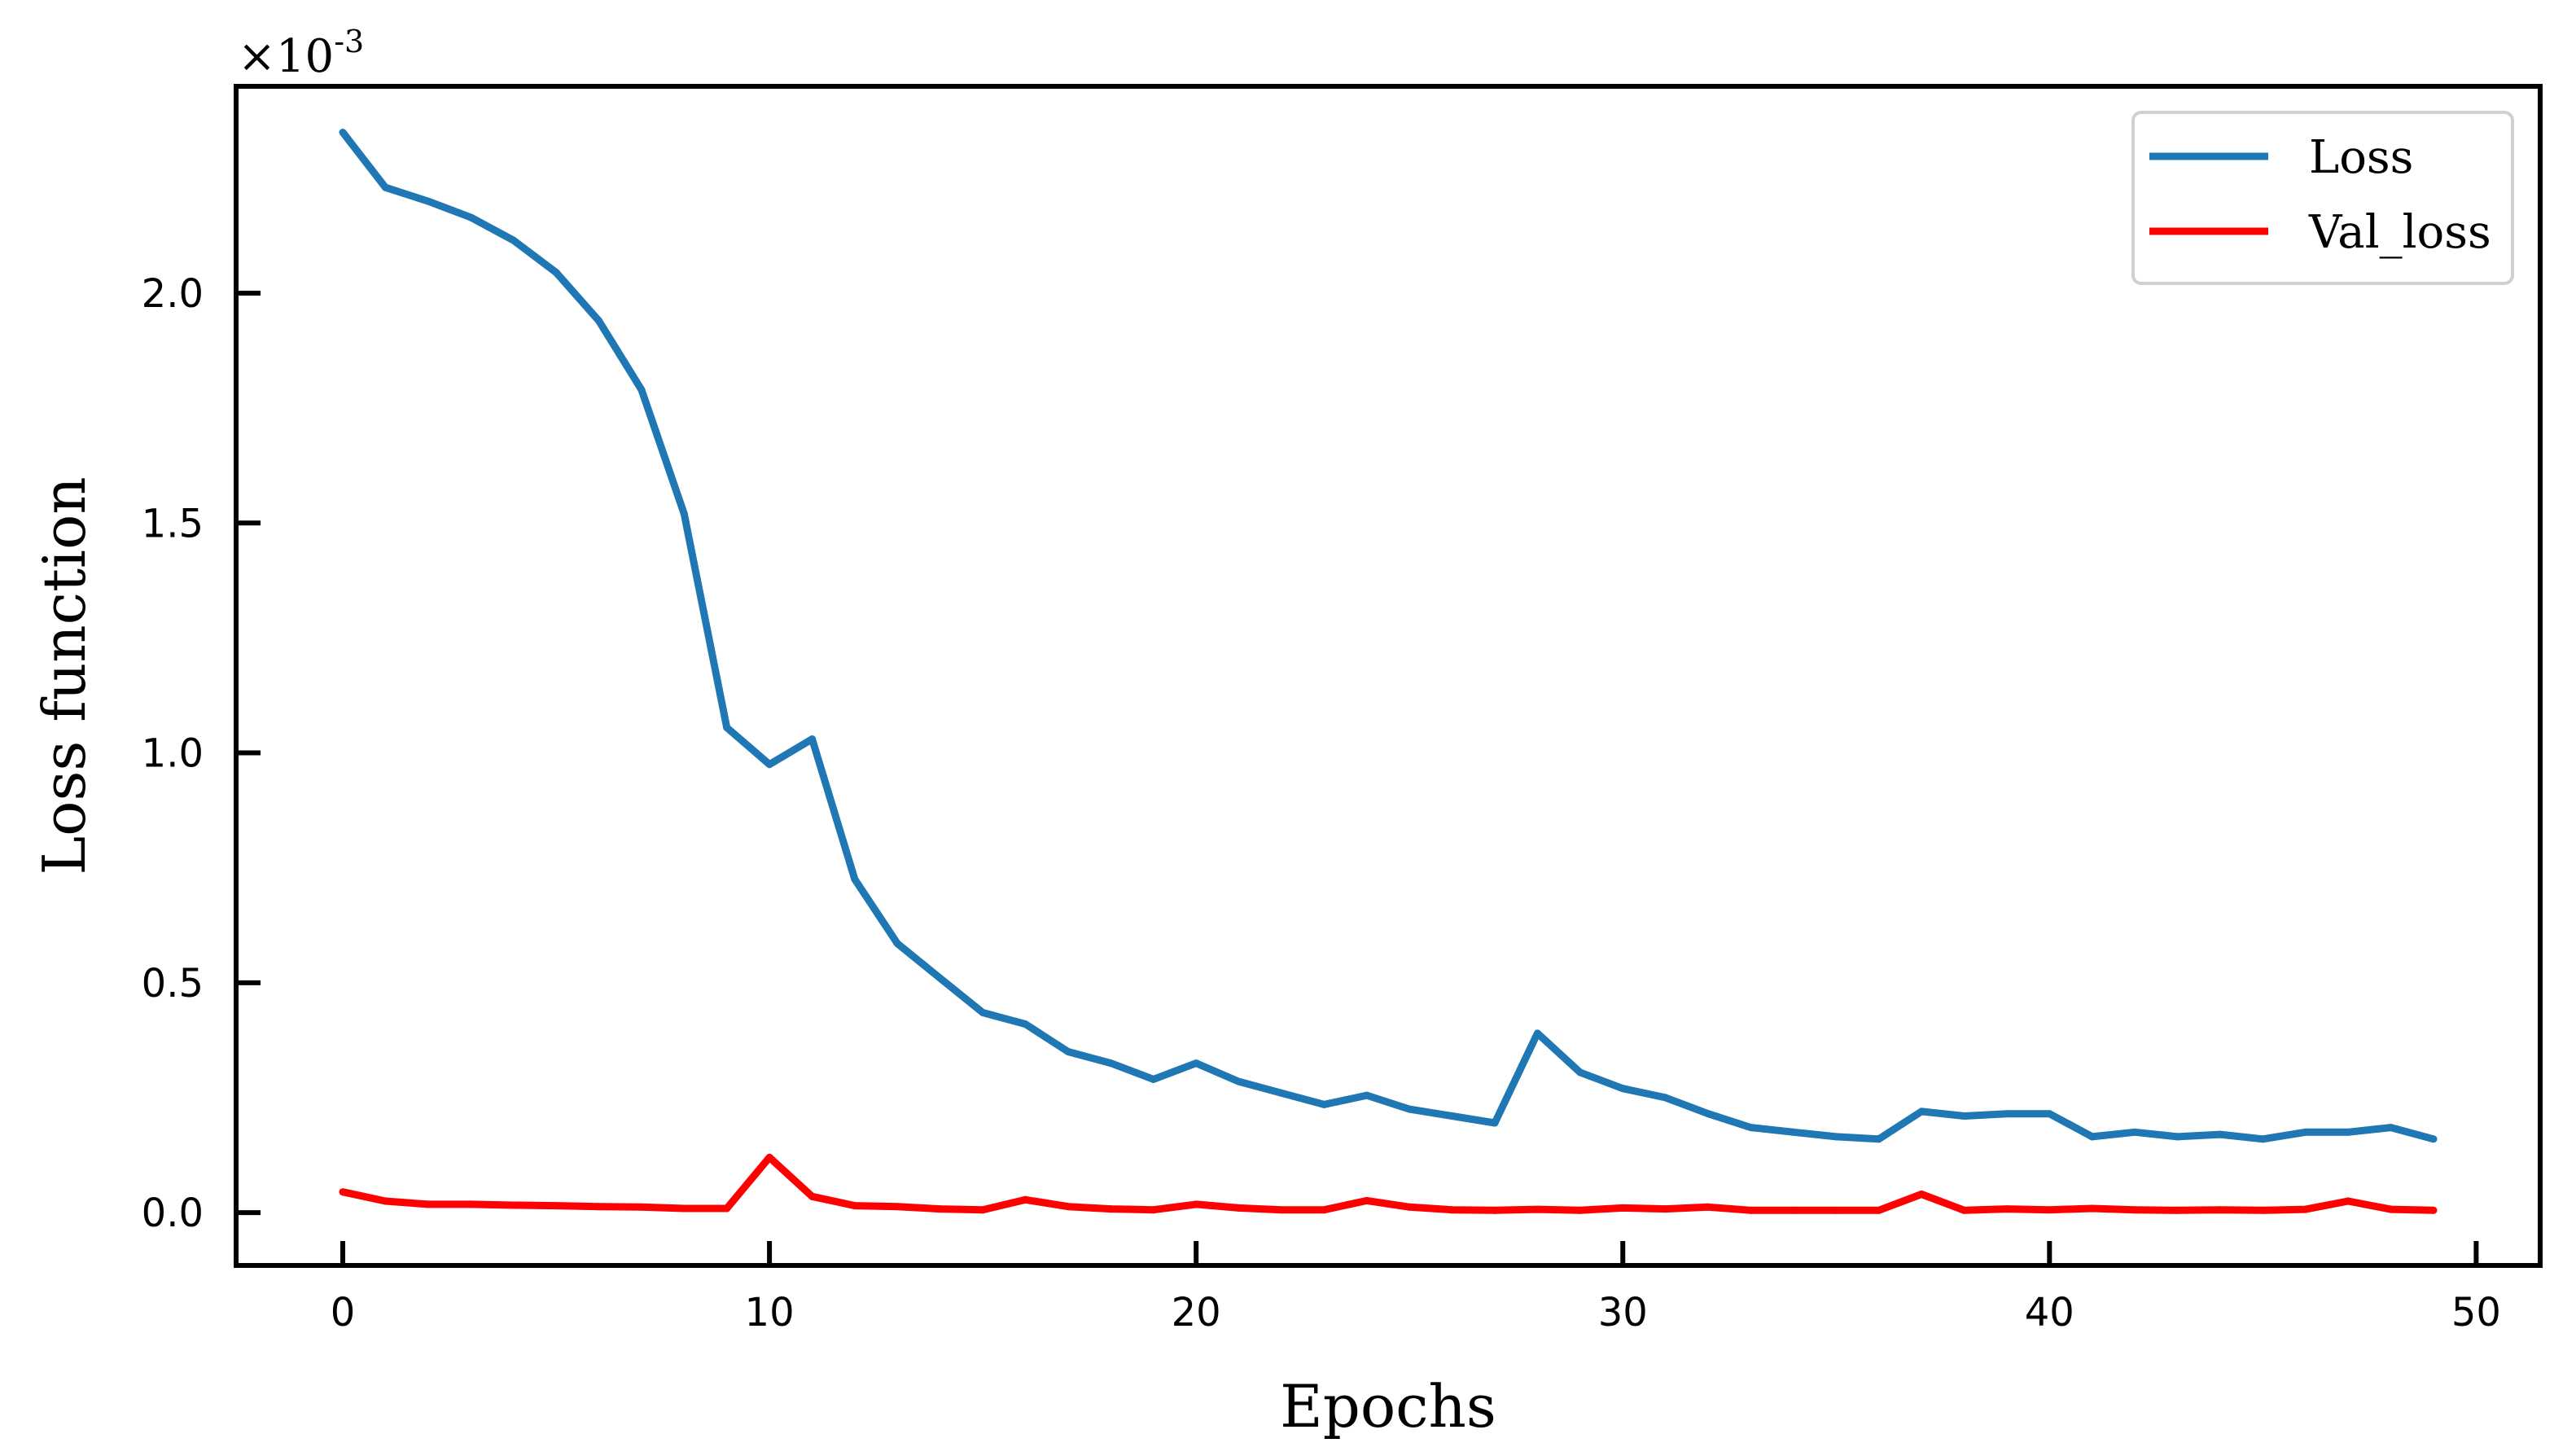  Describe the element at coordinates (173, 754) in the screenshot. I see `y-tick-label: 1.0` at that location.